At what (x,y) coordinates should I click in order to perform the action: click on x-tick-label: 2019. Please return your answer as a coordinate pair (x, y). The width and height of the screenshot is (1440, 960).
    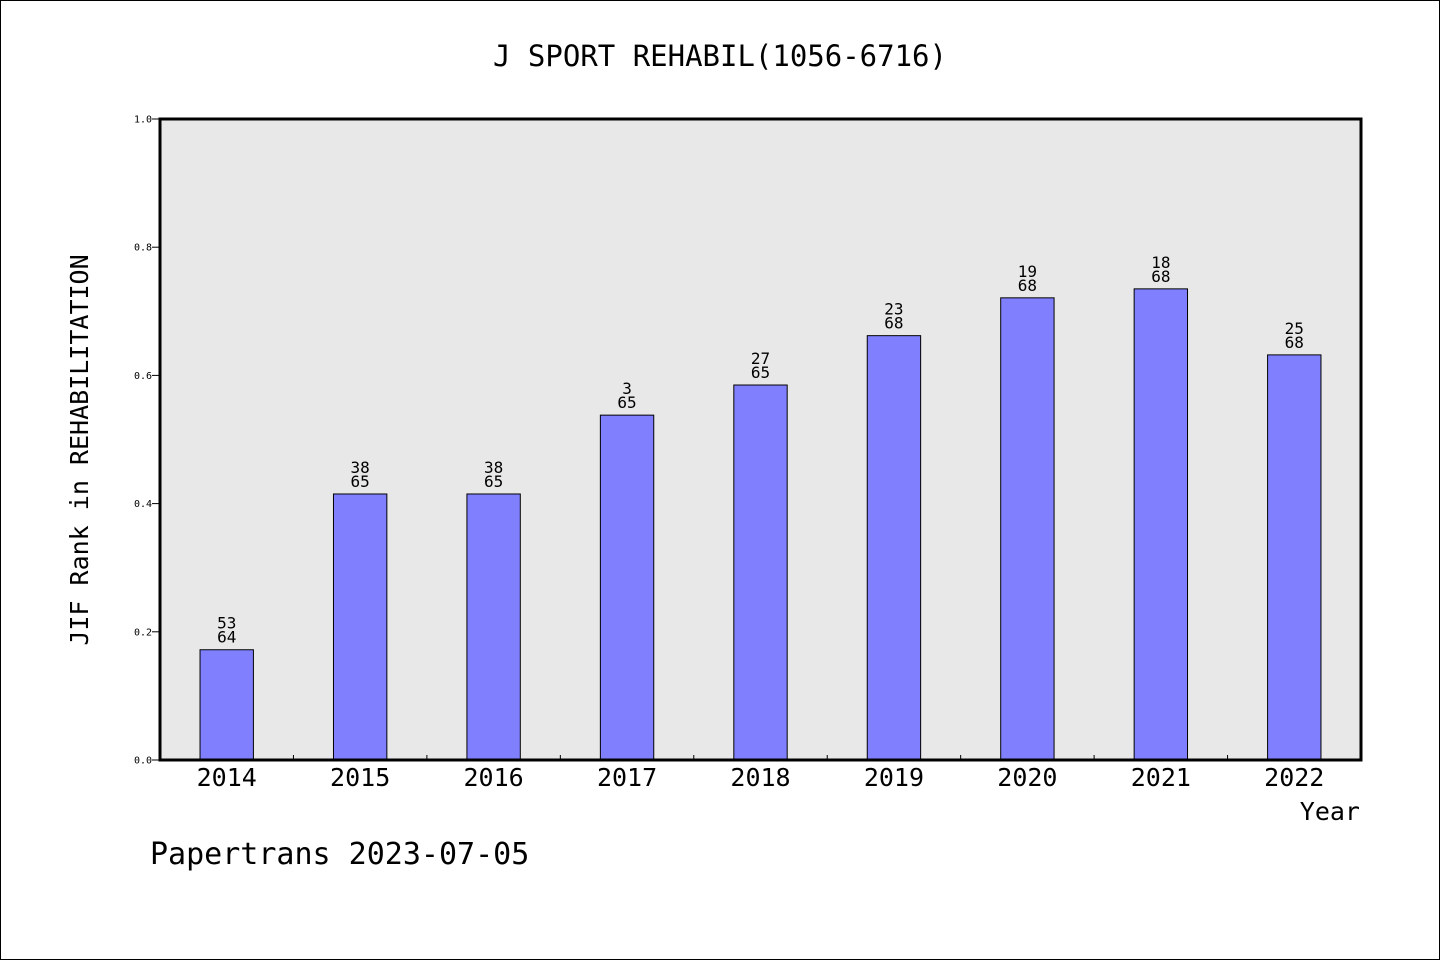
    Looking at the image, I should click on (894, 777).